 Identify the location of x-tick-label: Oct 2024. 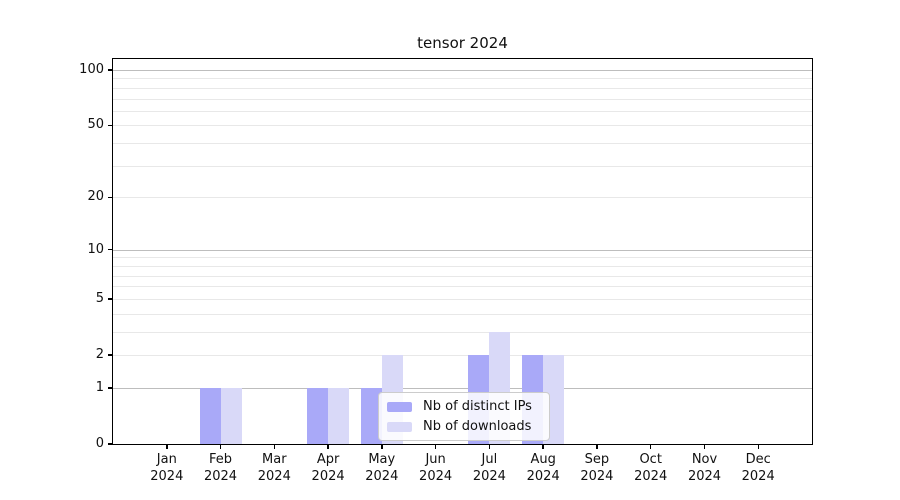
(651, 468).